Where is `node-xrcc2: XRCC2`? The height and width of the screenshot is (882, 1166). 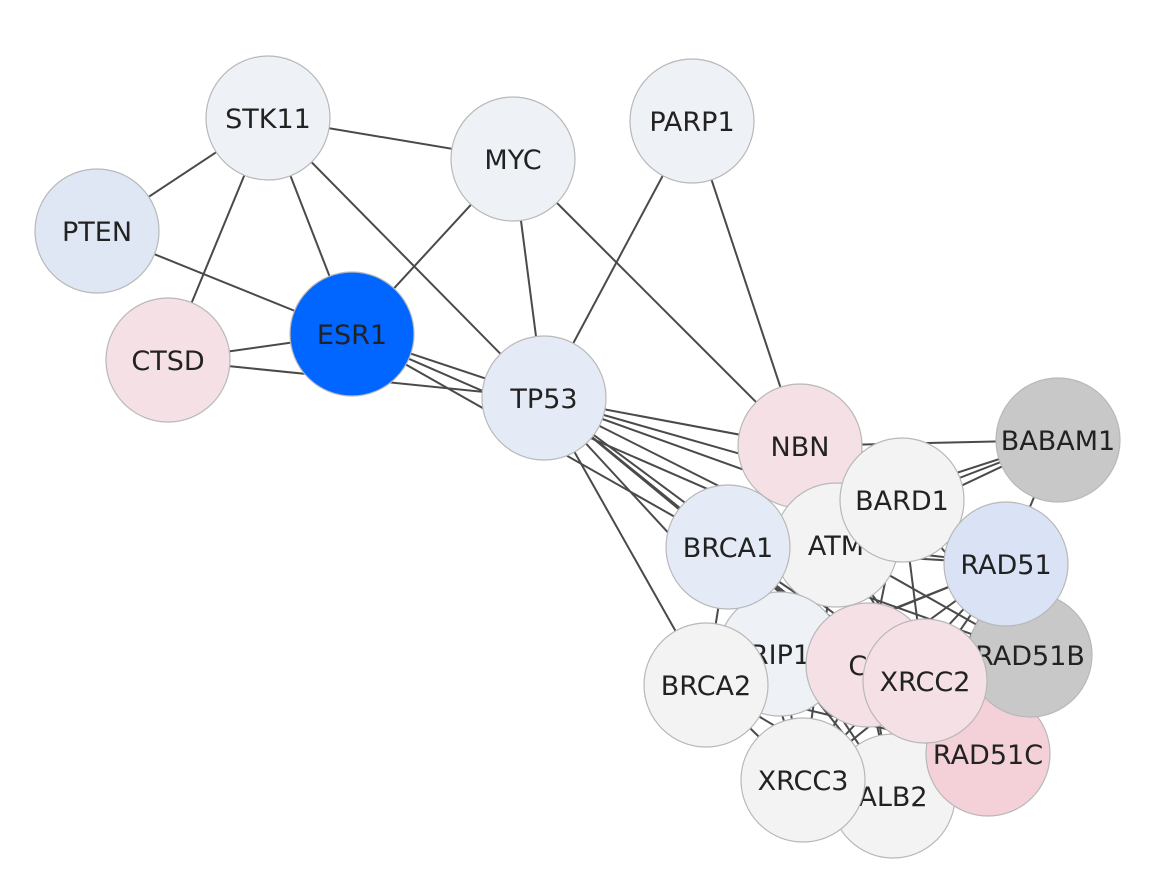
node-xrcc2: XRCC2 is located at coordinates (925, 681).